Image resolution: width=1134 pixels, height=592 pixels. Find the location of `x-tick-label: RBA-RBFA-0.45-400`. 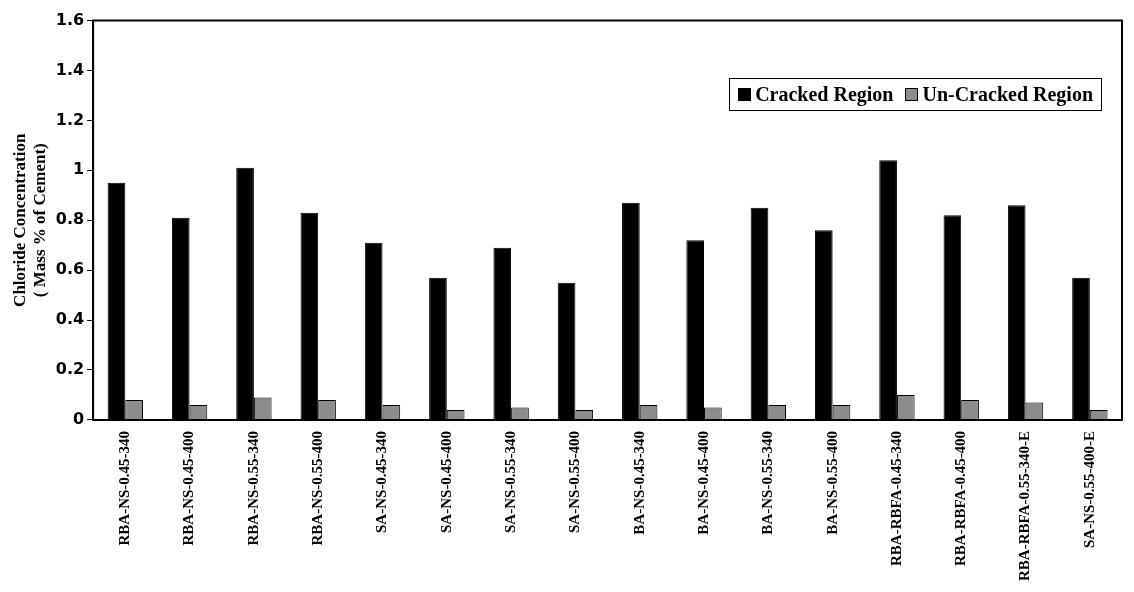

x-tick-label: RBA-RBFA-0.45-400 is located at coordinates (960, 498).